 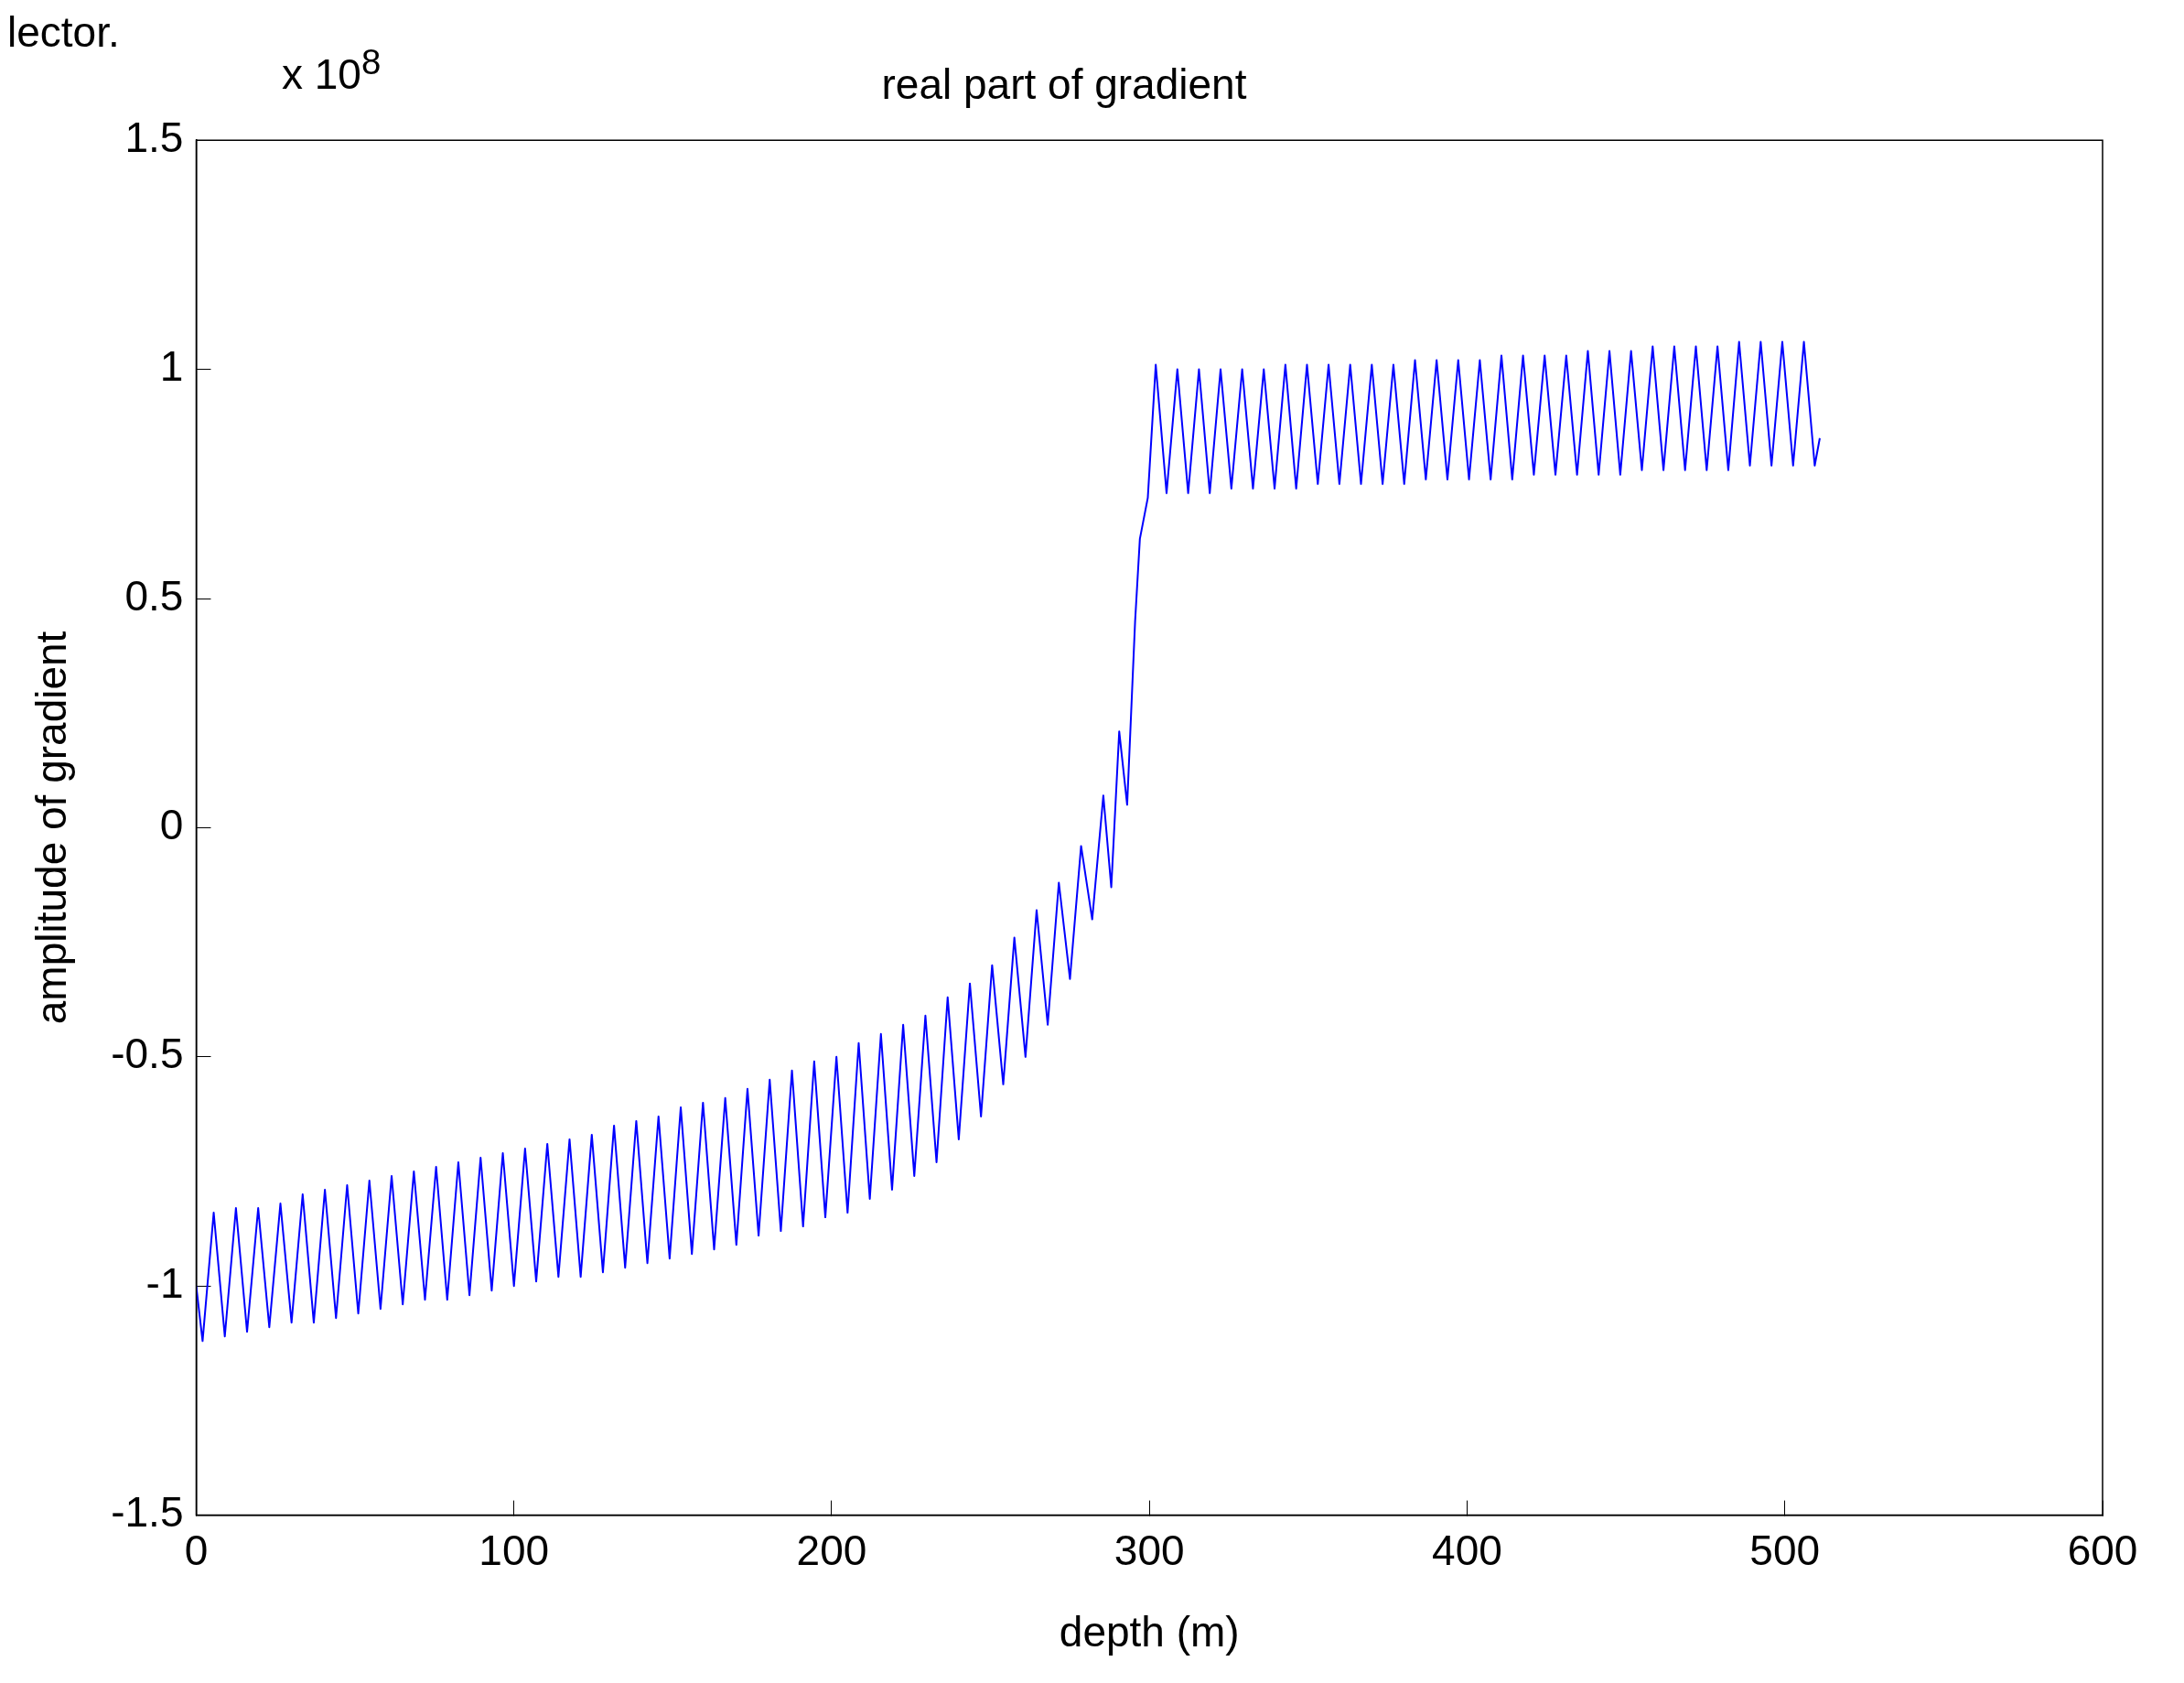 I want to click on y-tick-label: -1.5, so click(x=147, y=1512).